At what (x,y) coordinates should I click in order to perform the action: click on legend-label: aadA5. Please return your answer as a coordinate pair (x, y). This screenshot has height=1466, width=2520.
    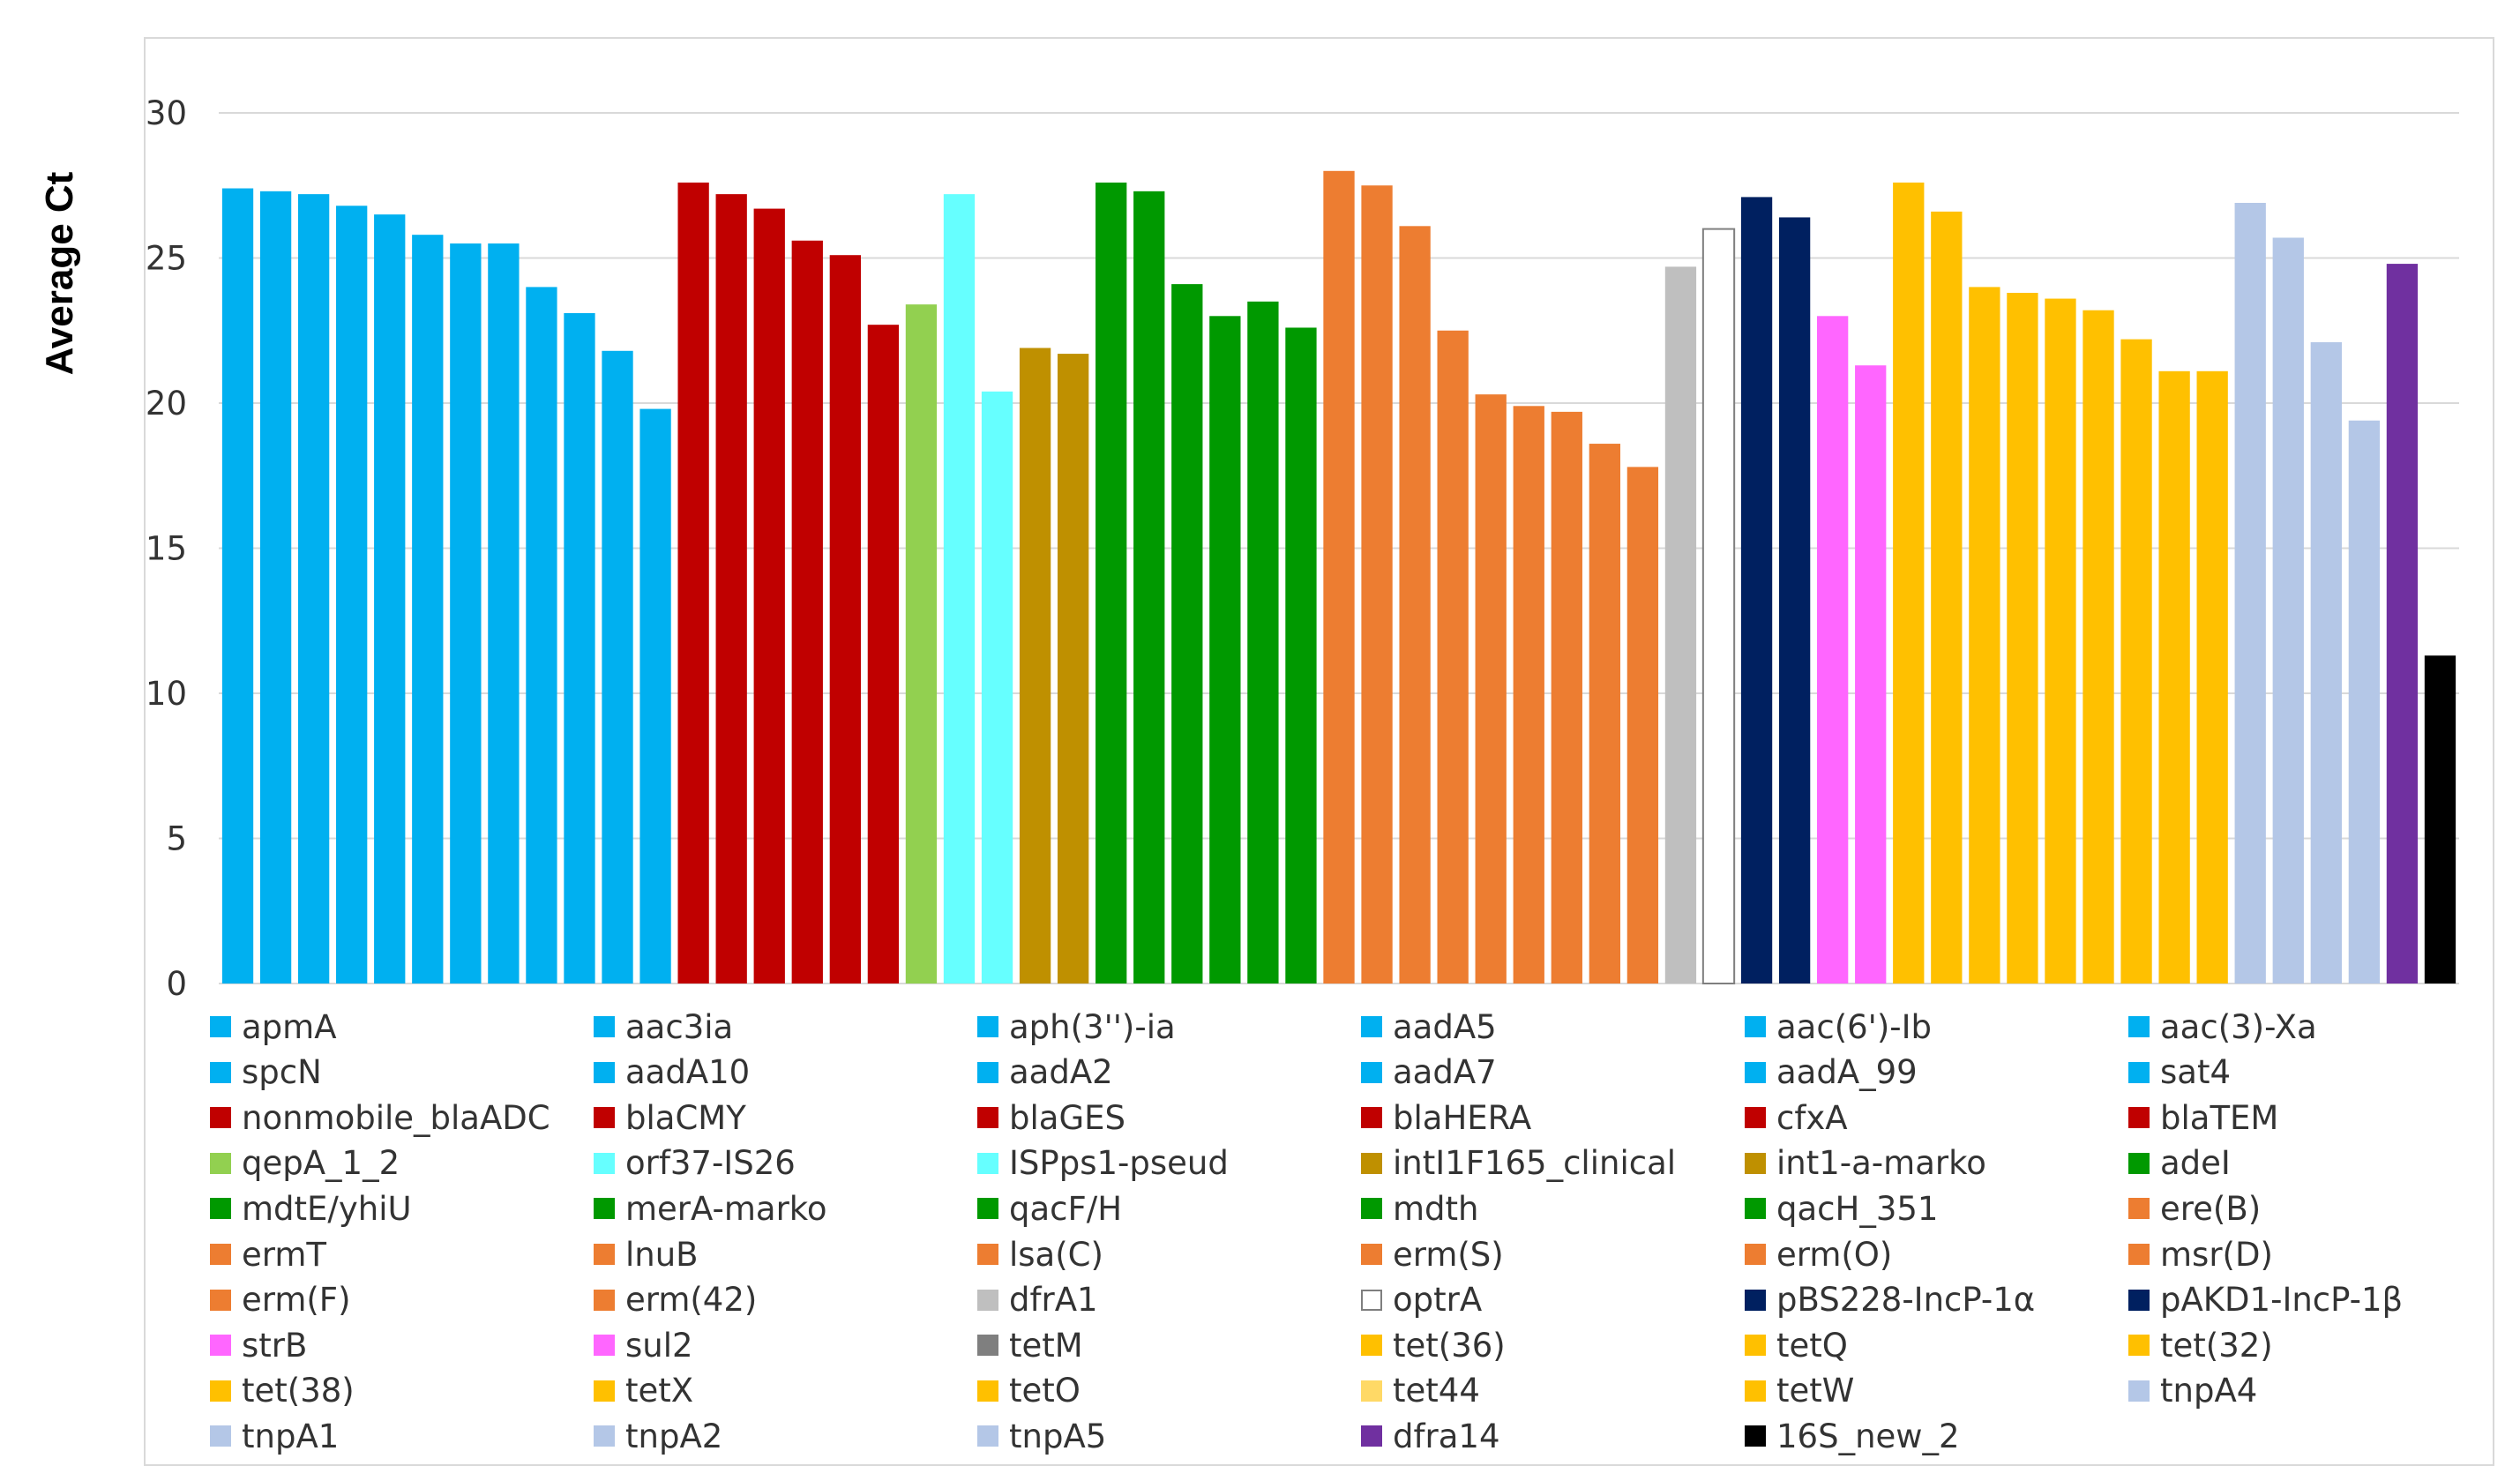
    Looking at the image, I should click on (1445, 1026).